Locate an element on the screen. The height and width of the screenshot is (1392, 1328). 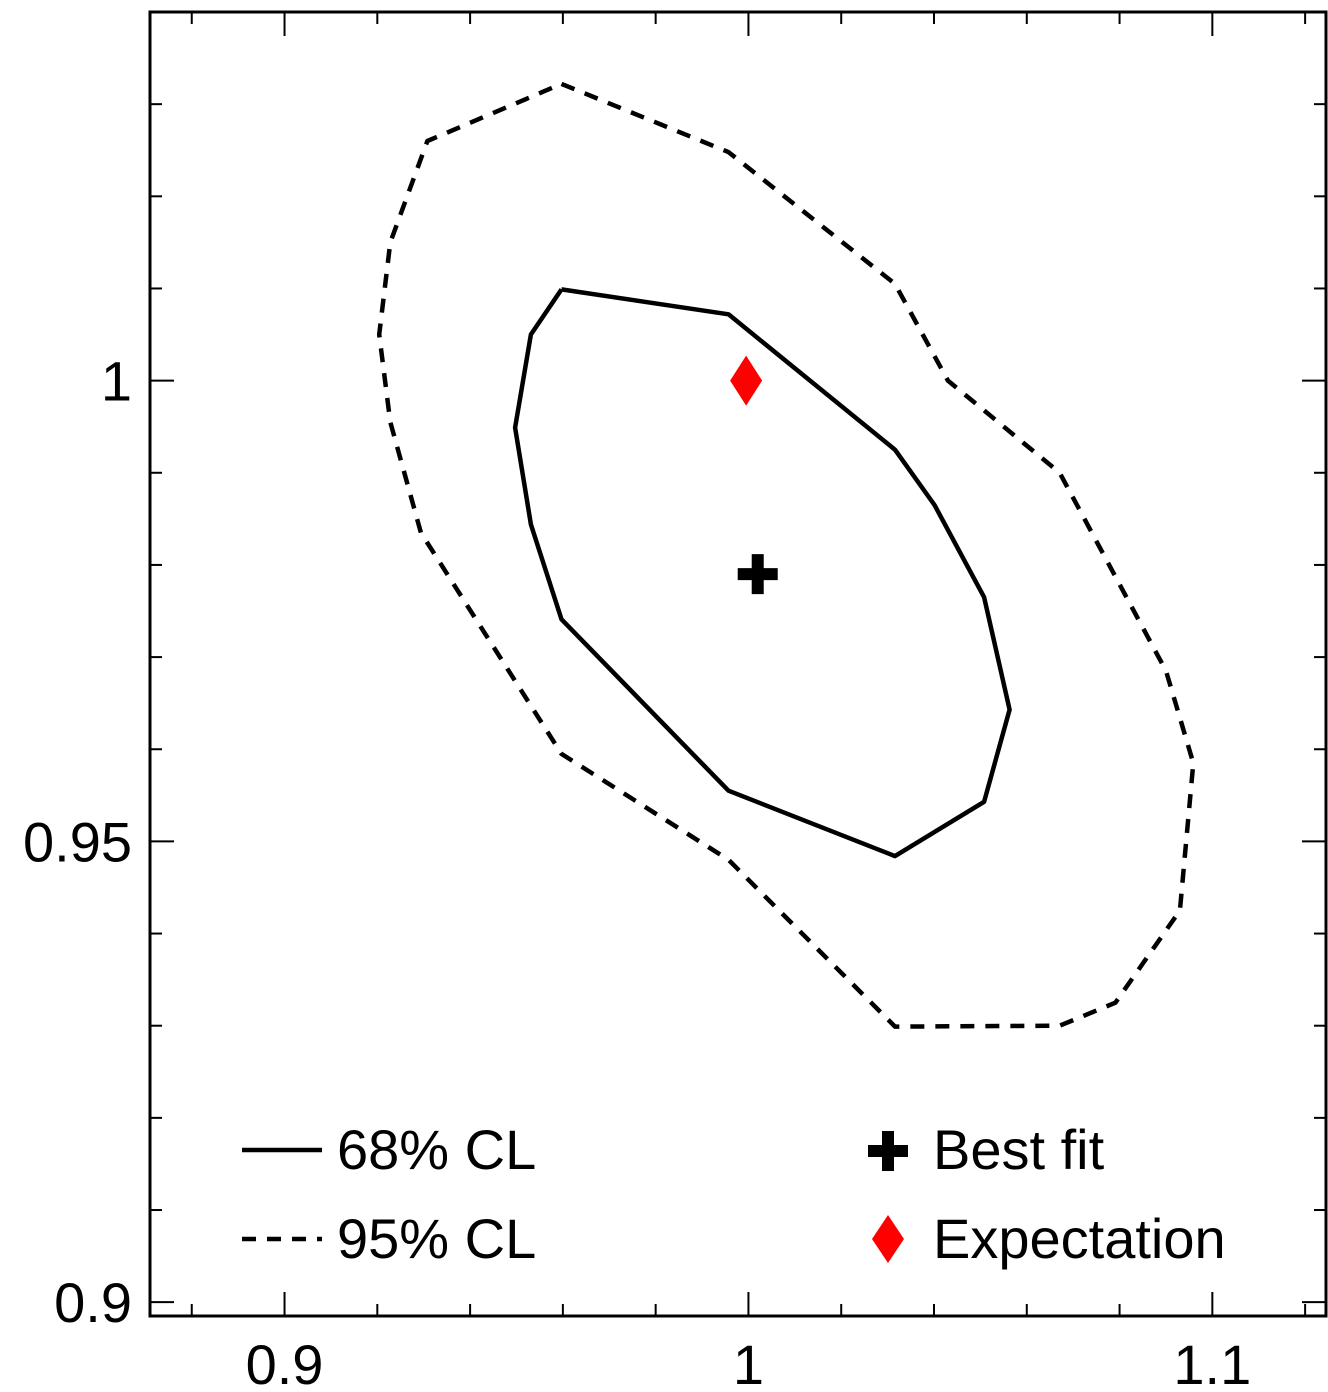
x-tick-label: 1.1 is located at coordinates (1212, 1362).